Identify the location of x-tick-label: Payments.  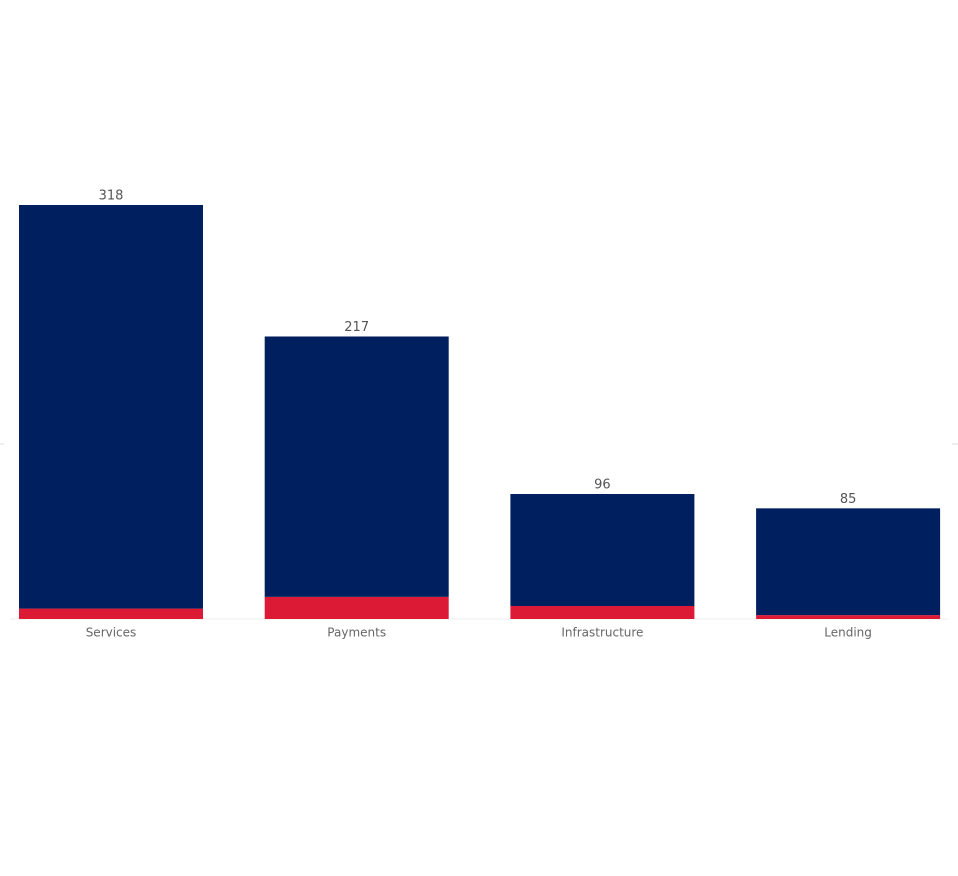
(356, 633).